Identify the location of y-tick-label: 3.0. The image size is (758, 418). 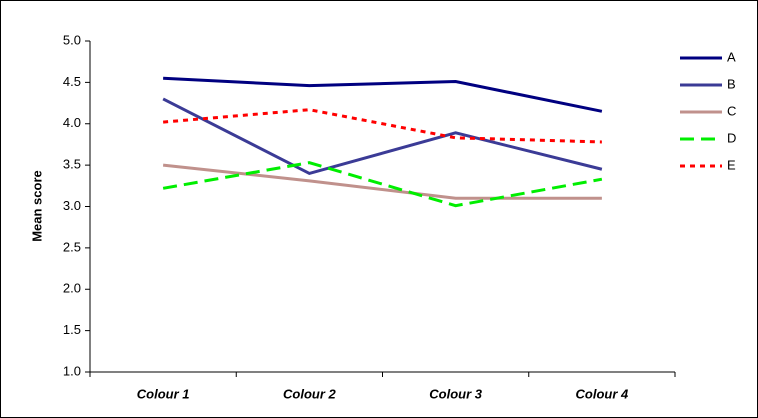
(72, 205).